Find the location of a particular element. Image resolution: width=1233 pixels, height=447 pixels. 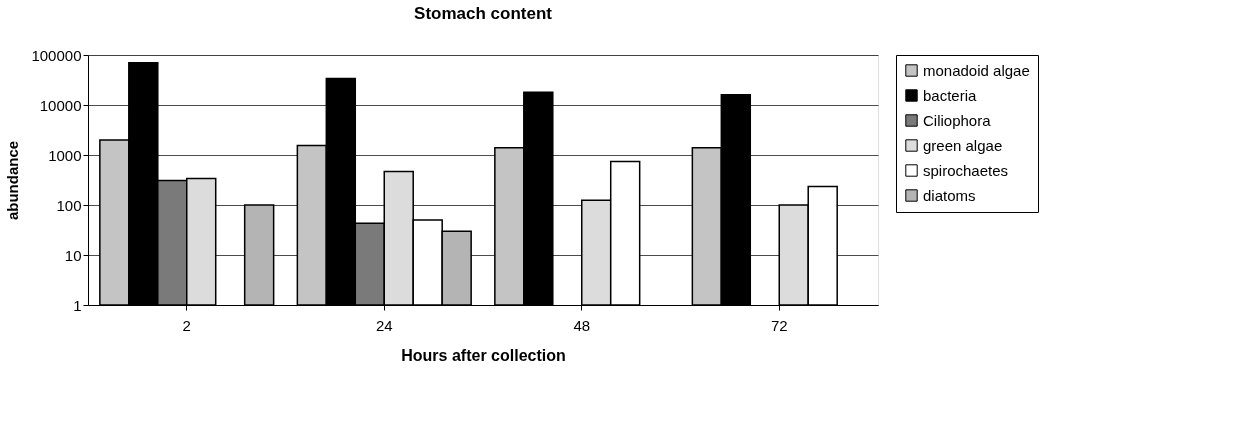

x-tick-label: 72 is located at coordinates (779, 325).